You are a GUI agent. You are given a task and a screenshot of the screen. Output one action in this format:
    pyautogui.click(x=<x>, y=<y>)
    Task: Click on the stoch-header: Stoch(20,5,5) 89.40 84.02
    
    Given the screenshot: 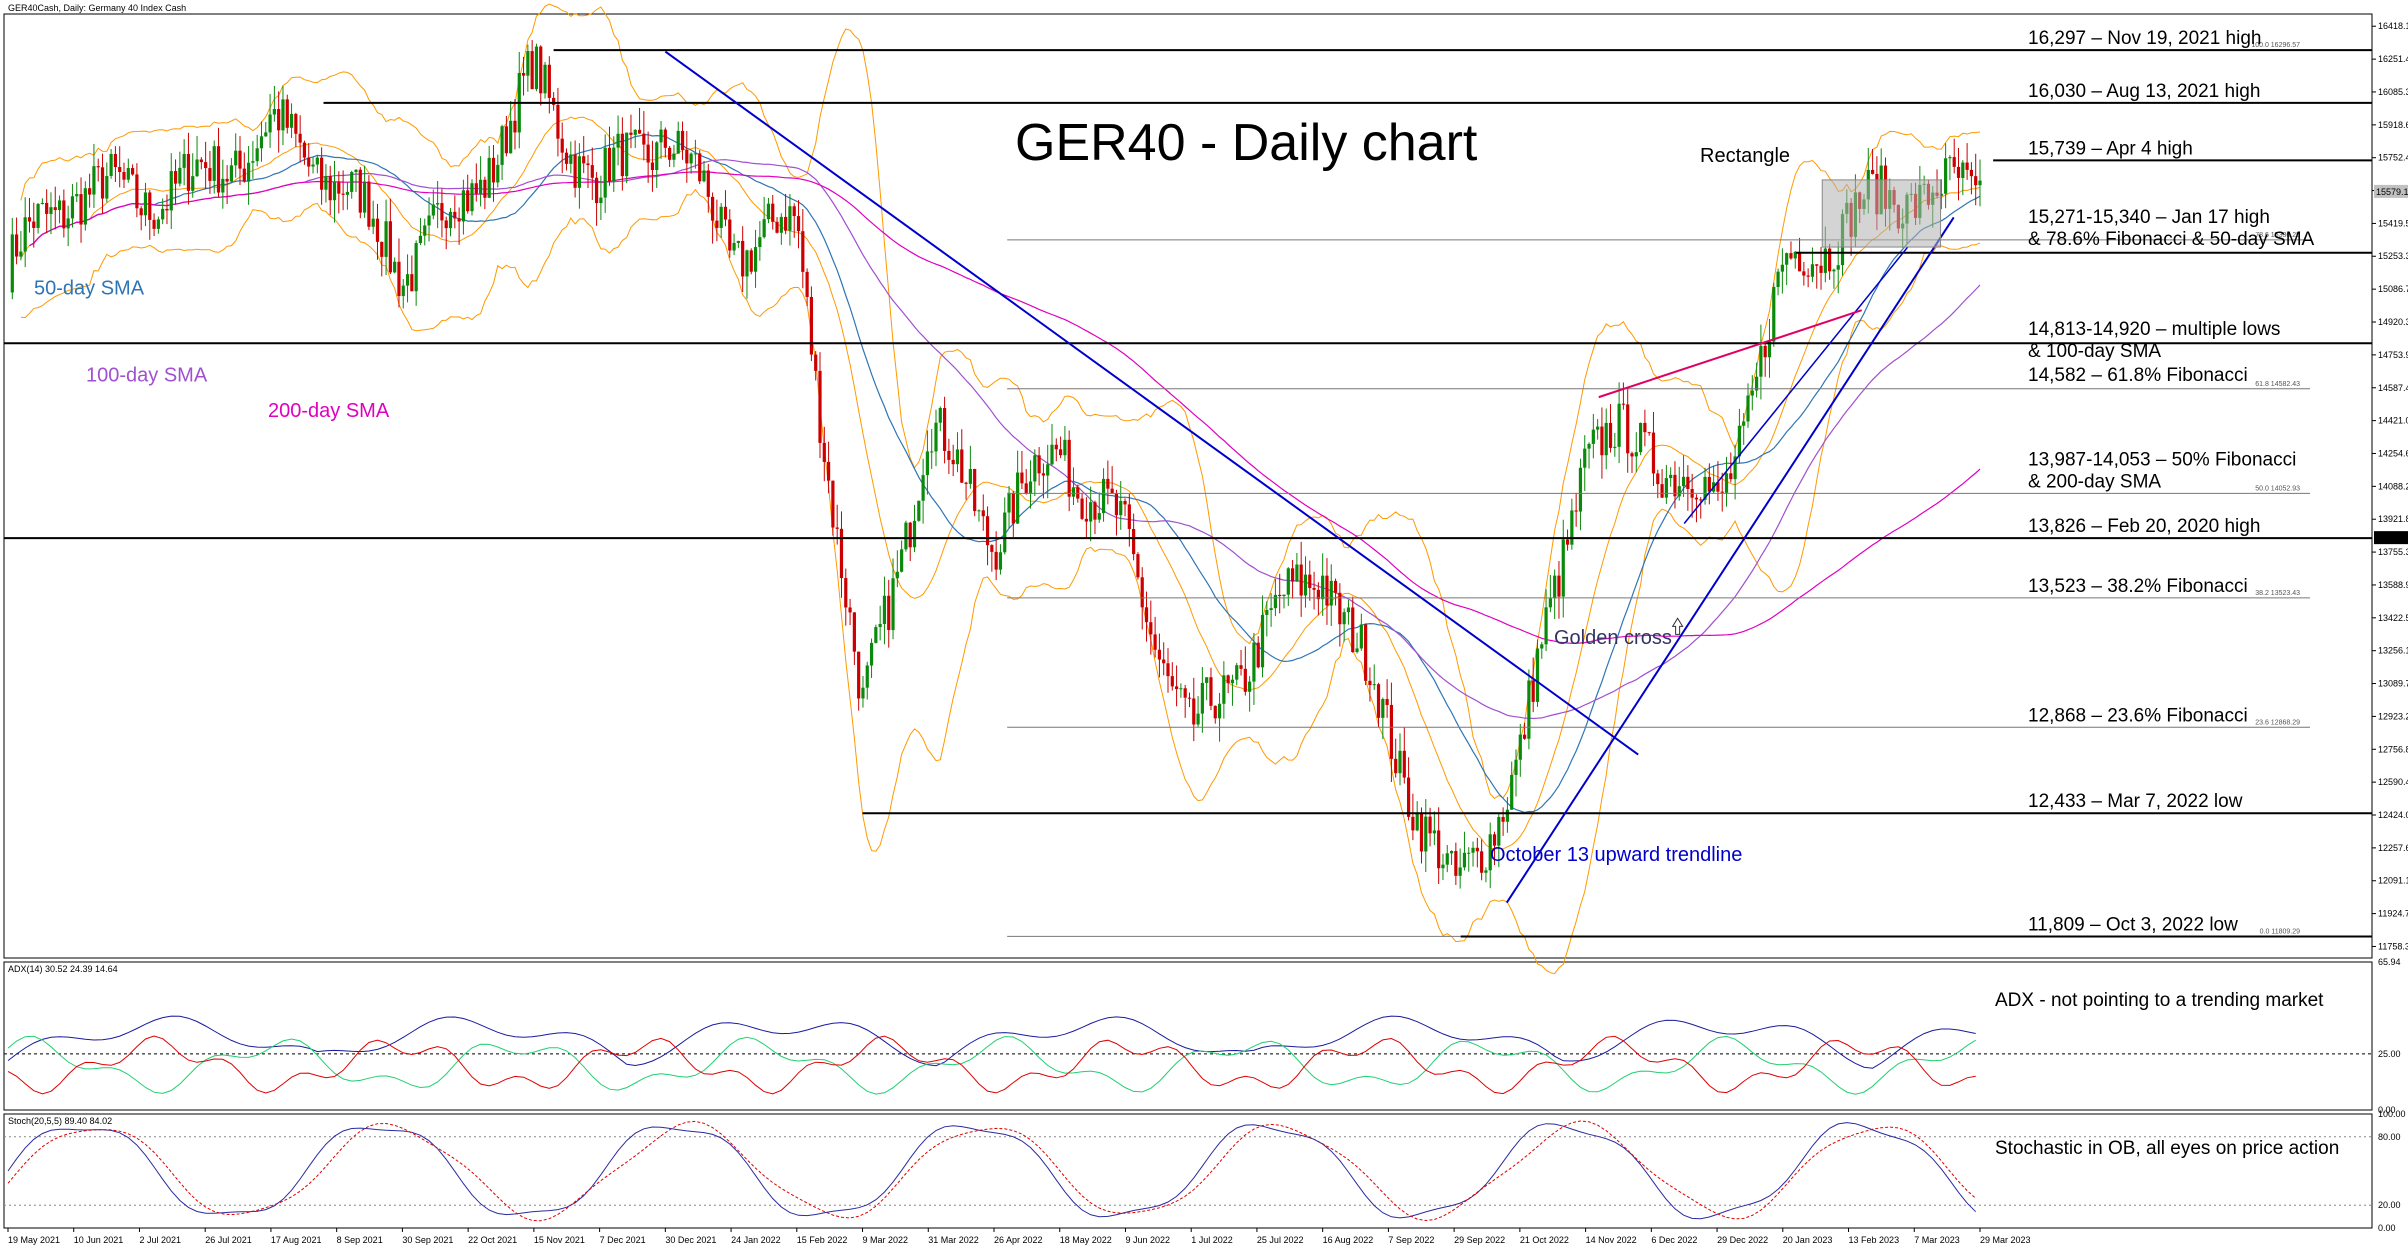 What is the action you would take?
    pyautogui.click(x=60, y=1121)
    